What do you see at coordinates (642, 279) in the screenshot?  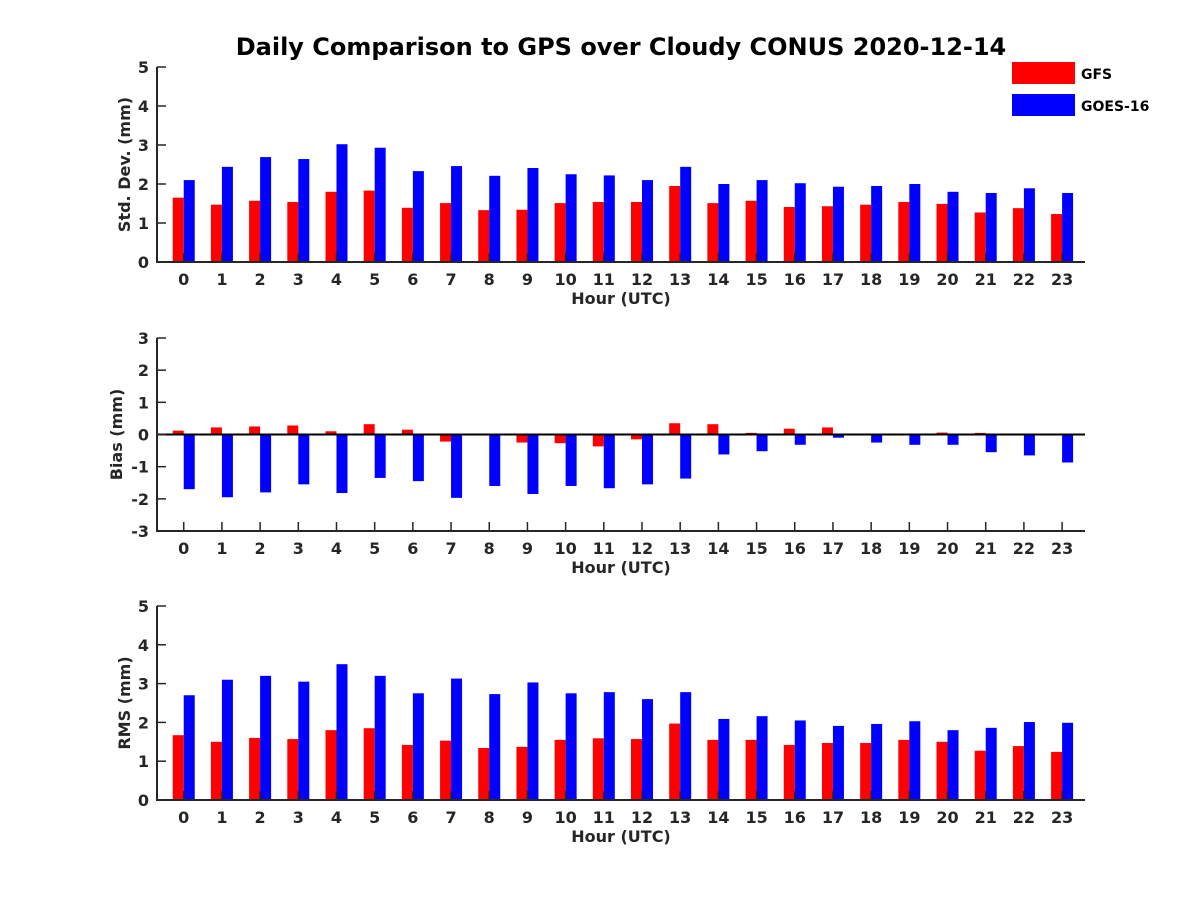 I see `x-tick-label-stddev-12: 12` at bounding box center [642, 279].